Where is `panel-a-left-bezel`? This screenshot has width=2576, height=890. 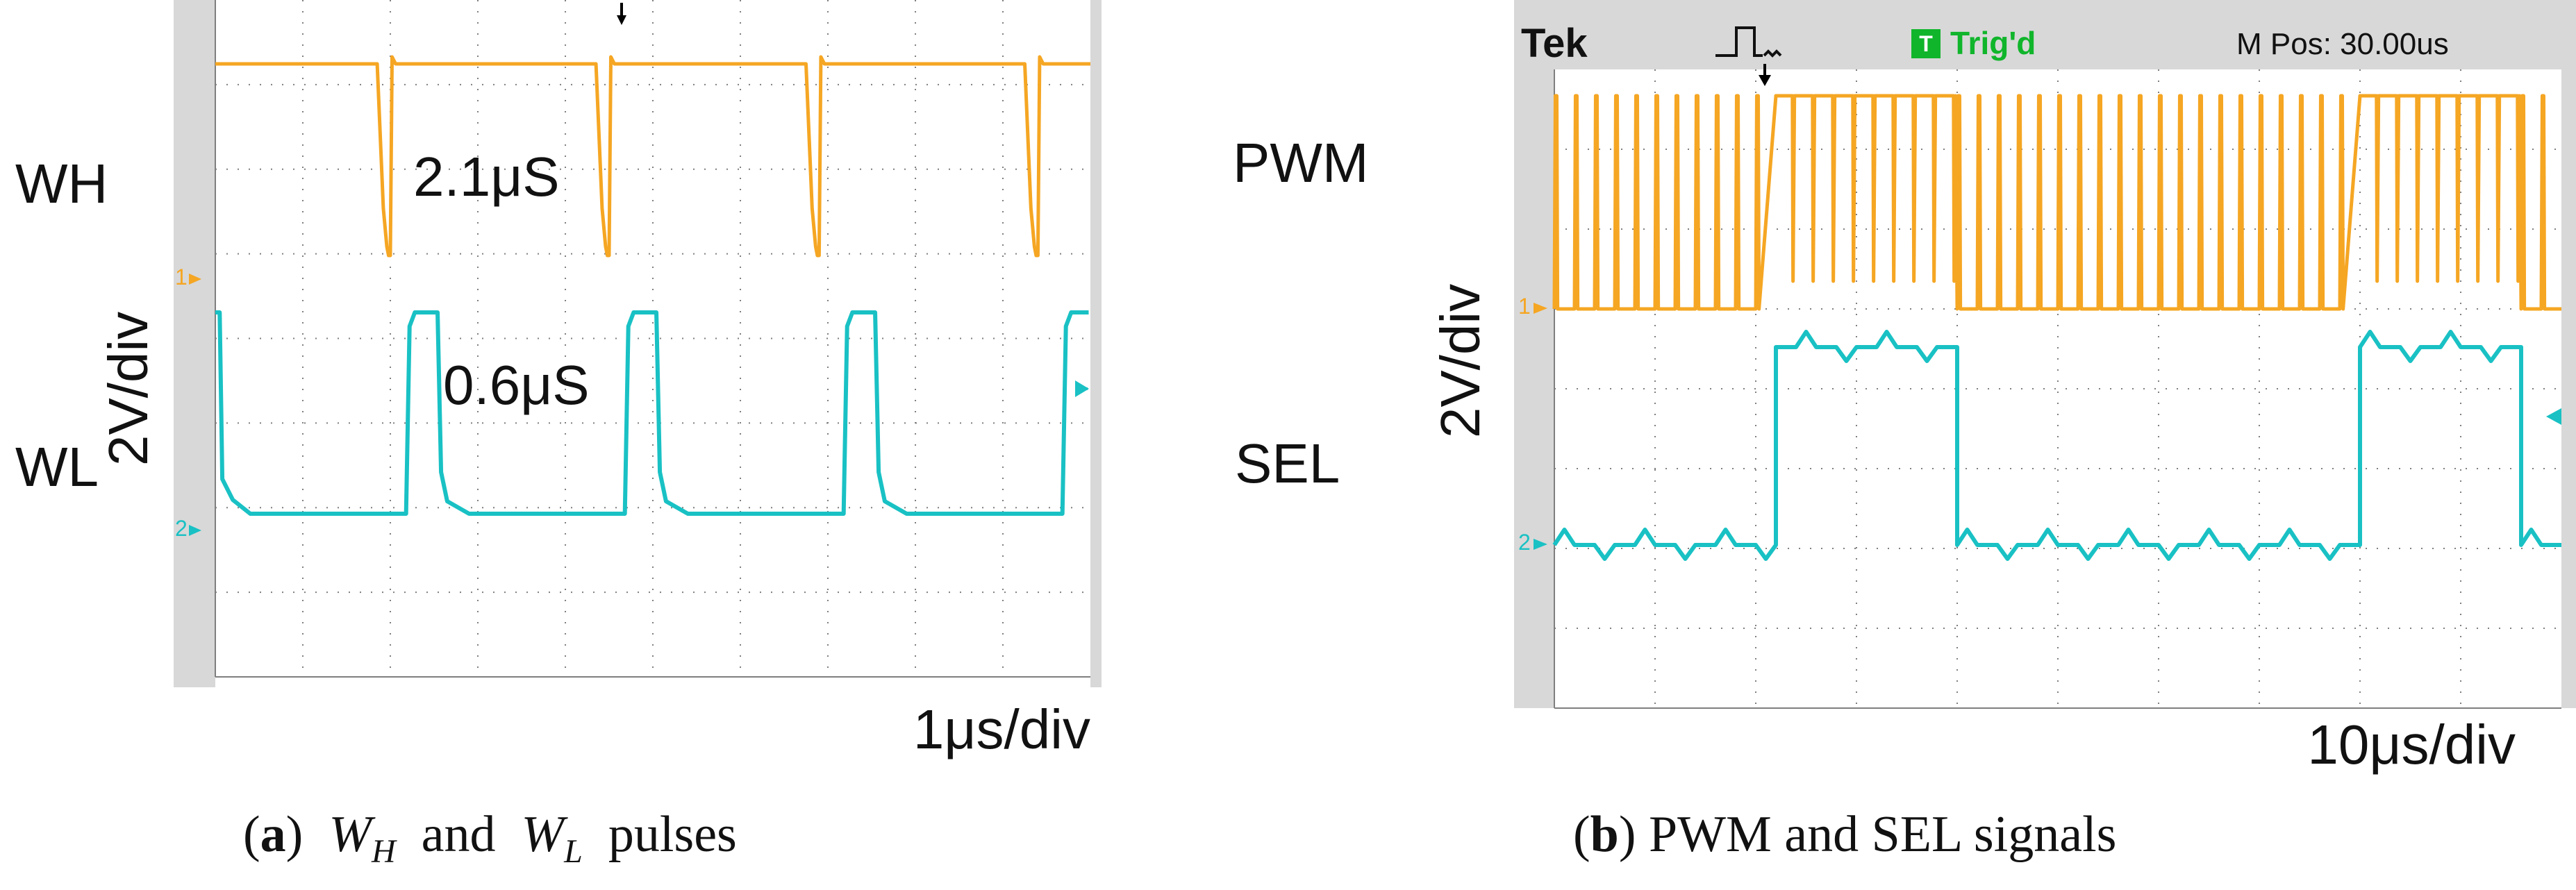
panel-a-left-bezel is located at coordinates (194, 344).